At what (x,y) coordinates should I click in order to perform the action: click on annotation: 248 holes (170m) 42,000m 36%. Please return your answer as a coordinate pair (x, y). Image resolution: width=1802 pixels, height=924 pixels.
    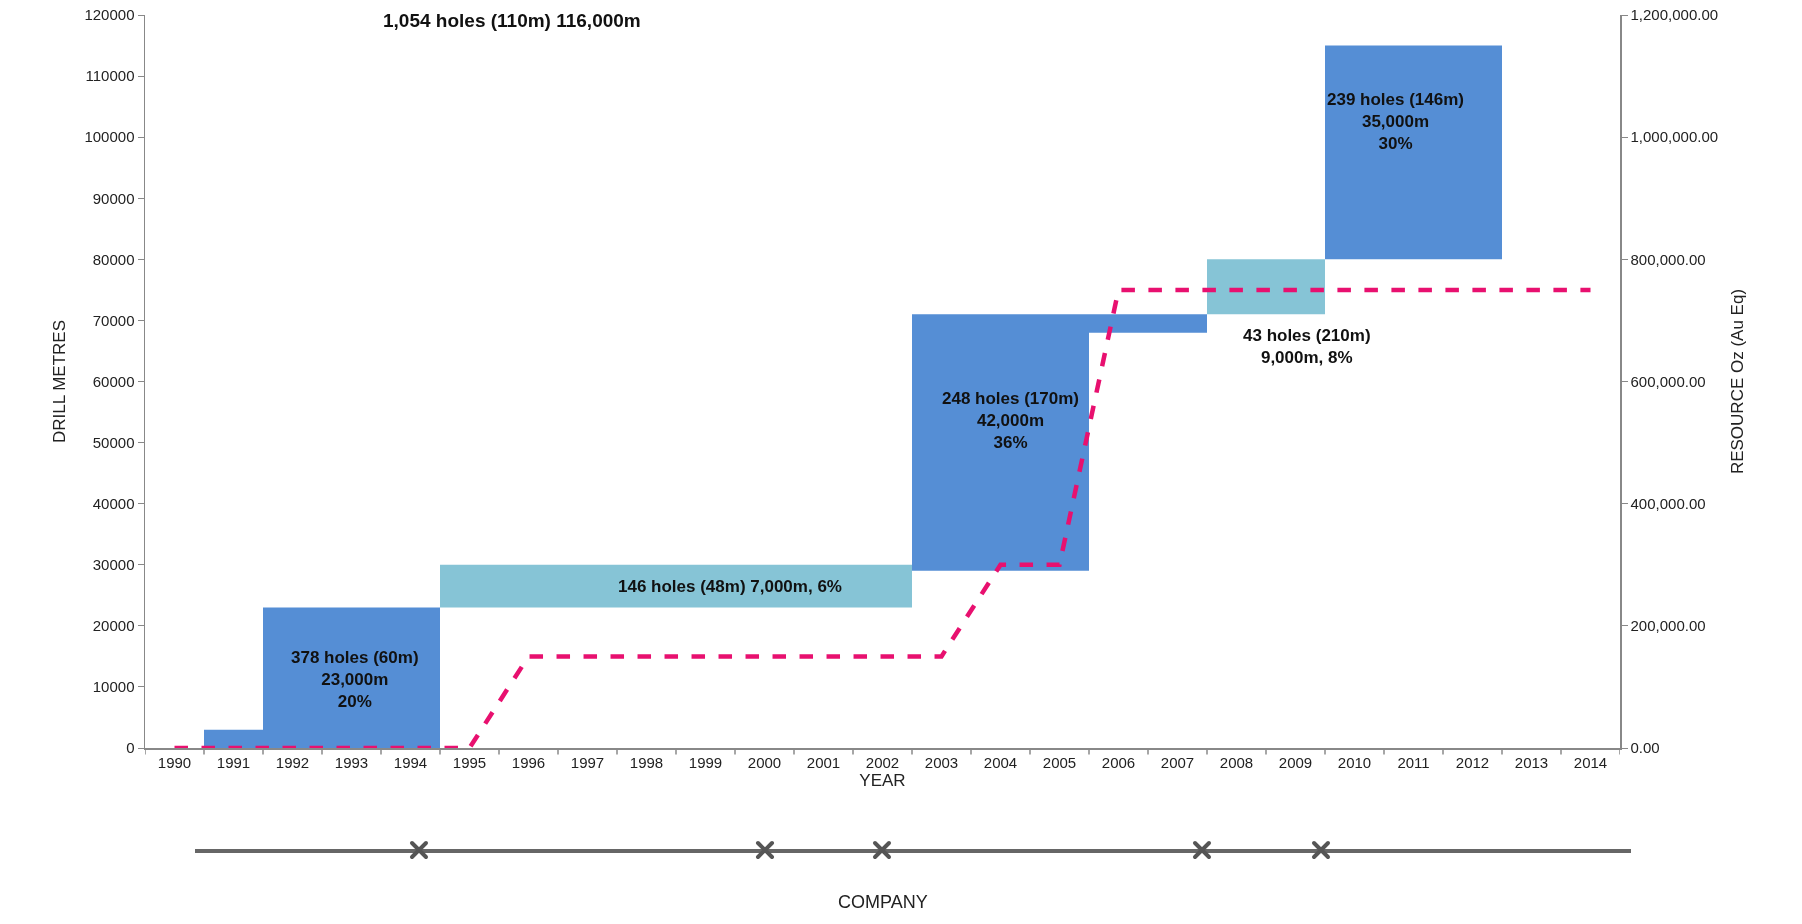
    Looking at the image, I should click on (1011, 421).